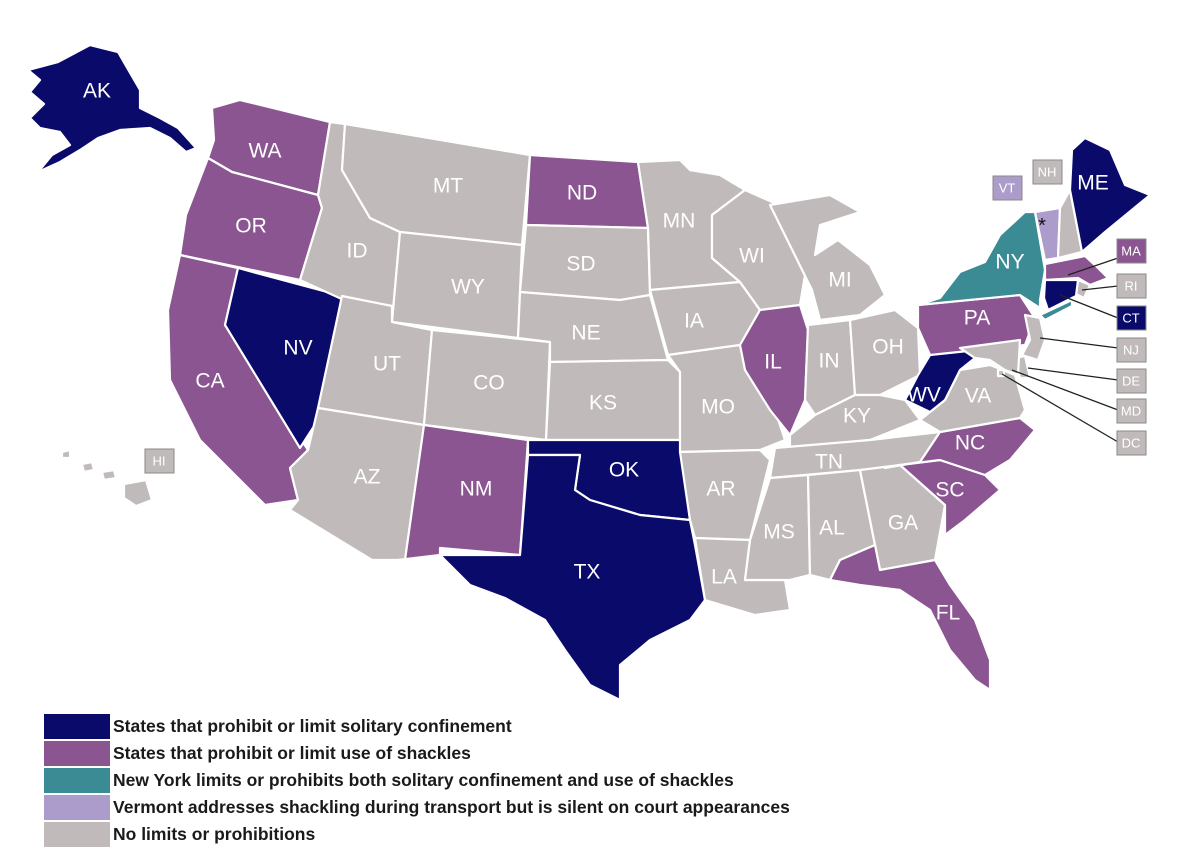  What do you see at coordinates (603, 403) in the screenshot?
I see `label-KS: KS` at bounding box center [603, 403].